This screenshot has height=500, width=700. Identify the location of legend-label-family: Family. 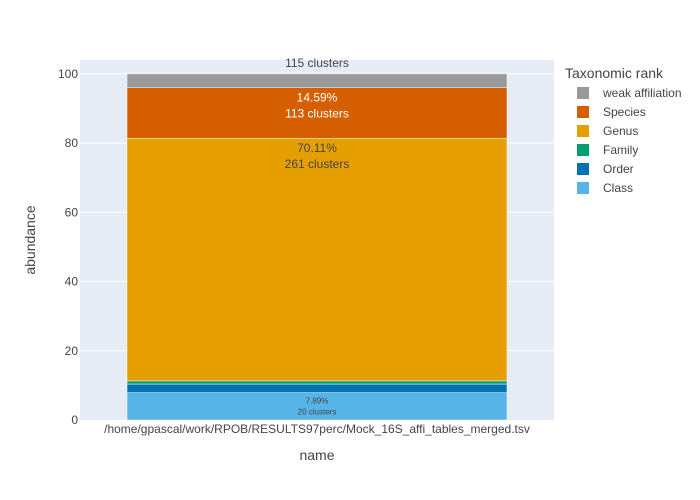
(620, 150).